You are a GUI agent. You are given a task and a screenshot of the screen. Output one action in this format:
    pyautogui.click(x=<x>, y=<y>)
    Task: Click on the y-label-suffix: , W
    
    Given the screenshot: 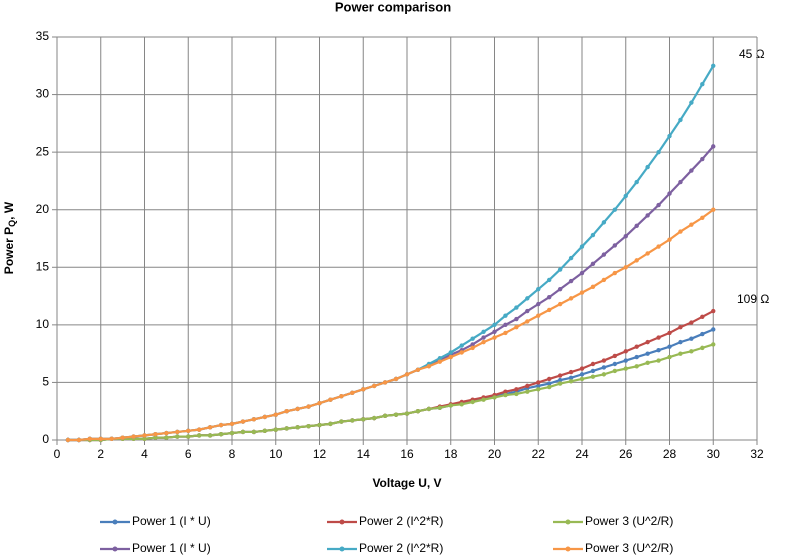 What is the action you would take?
    pyautogui.click(x=9, y=210)
    